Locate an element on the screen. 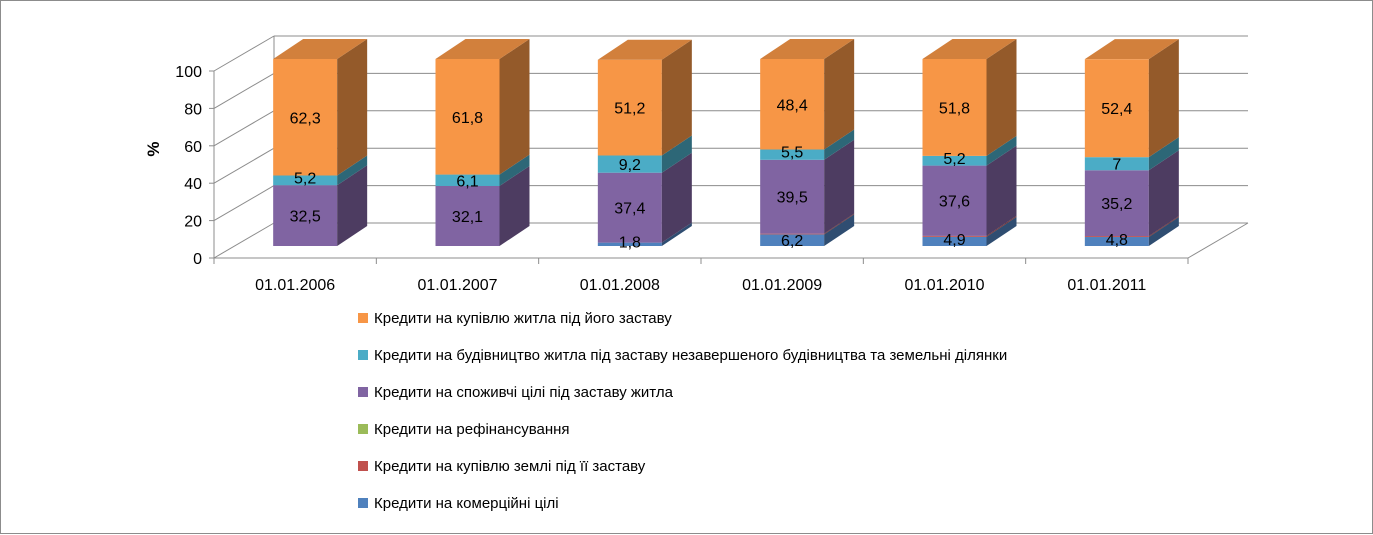  data-label: 5,5 is located at coordinates (792, 153).